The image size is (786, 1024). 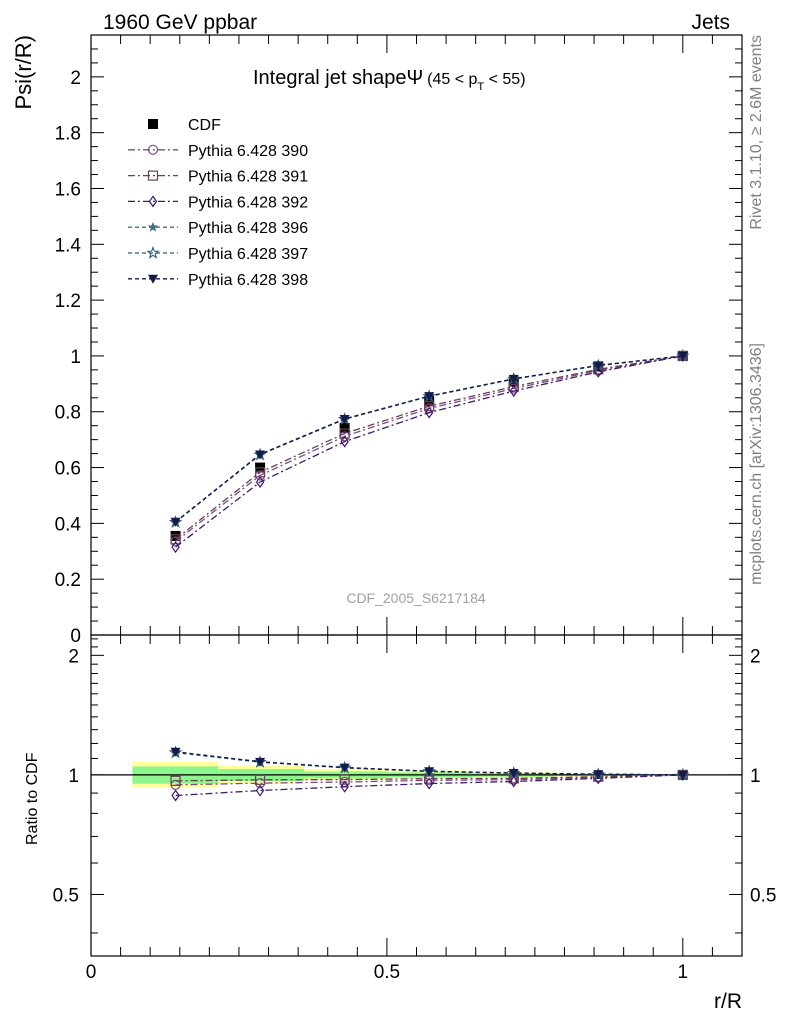 What do you see at coordinates (75, 357) in the screenshot?
I see `y-tick-label: 1` at bounding box center [75, 357].